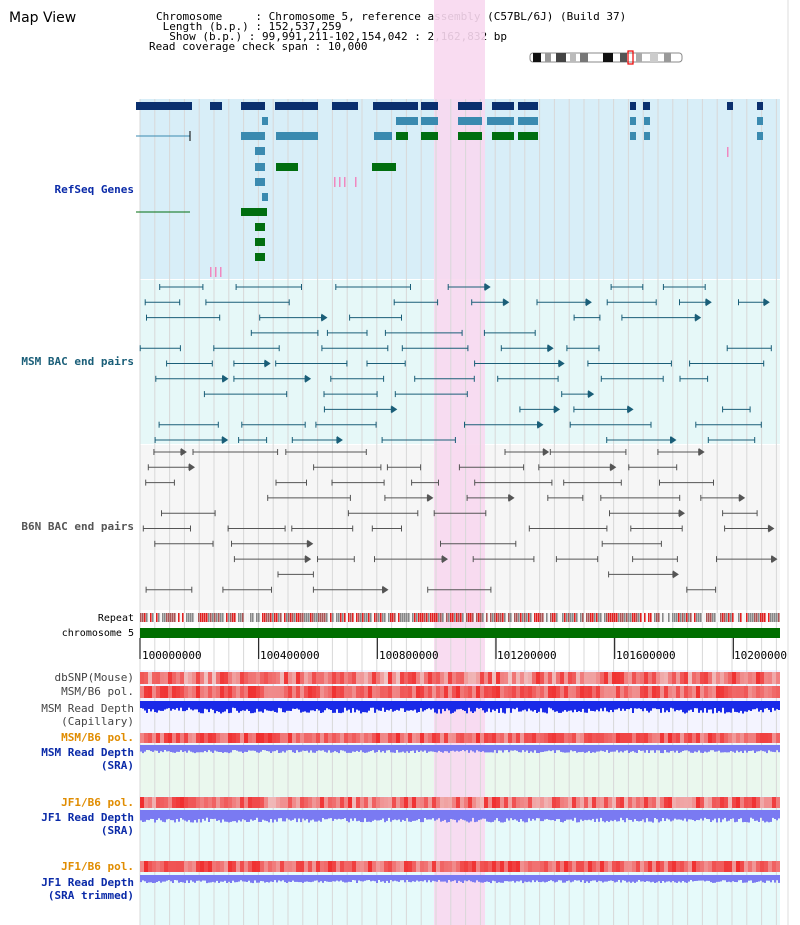 This screenshot has height=925, width=800. Describe the element at coordinates (77, 361) in the screenshot. I see `msm-bac-track-label: MSM BAC end pairs` at that location.